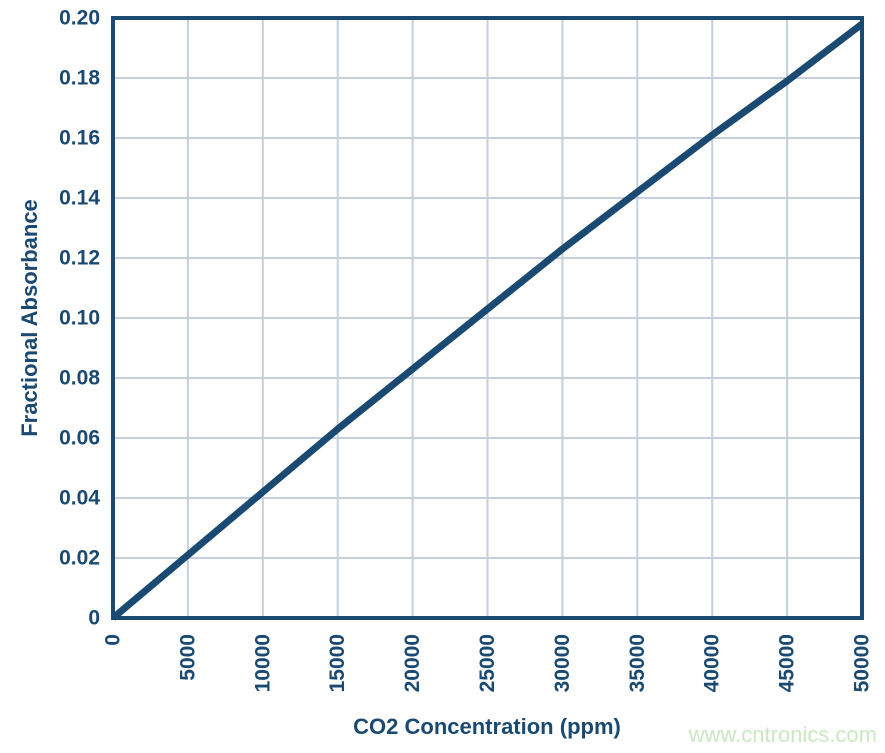  What do you see at coordinates (187, 657) in the screenshot?
I see `x-tick-label: 5000` at bounding box center [187, 657].